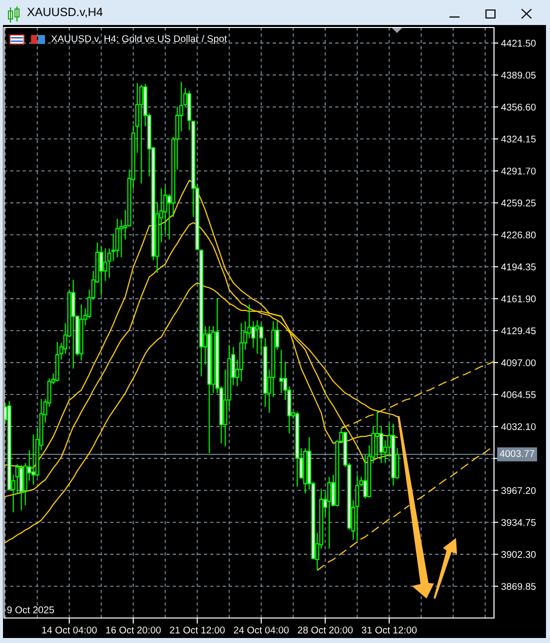 This screenshot has width=550, height=643. What do you see at coordinates (518, 490) in the screenshot?
I see `y-tick-label: 3967.20` at bounding box center [518, 490].